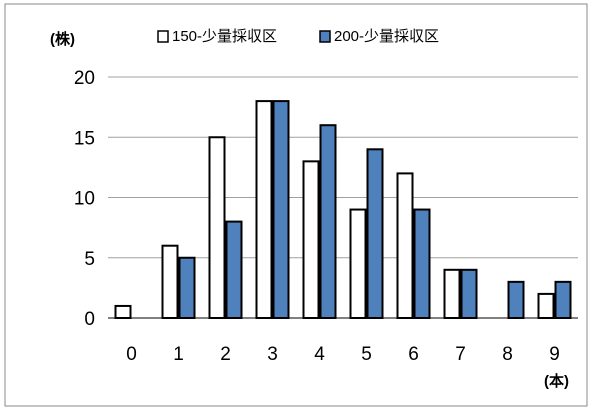  What do you see at coordinates (84, 78) in the screenshot?
I see `y-tick-label: 20` at bounding box center [84, 78].